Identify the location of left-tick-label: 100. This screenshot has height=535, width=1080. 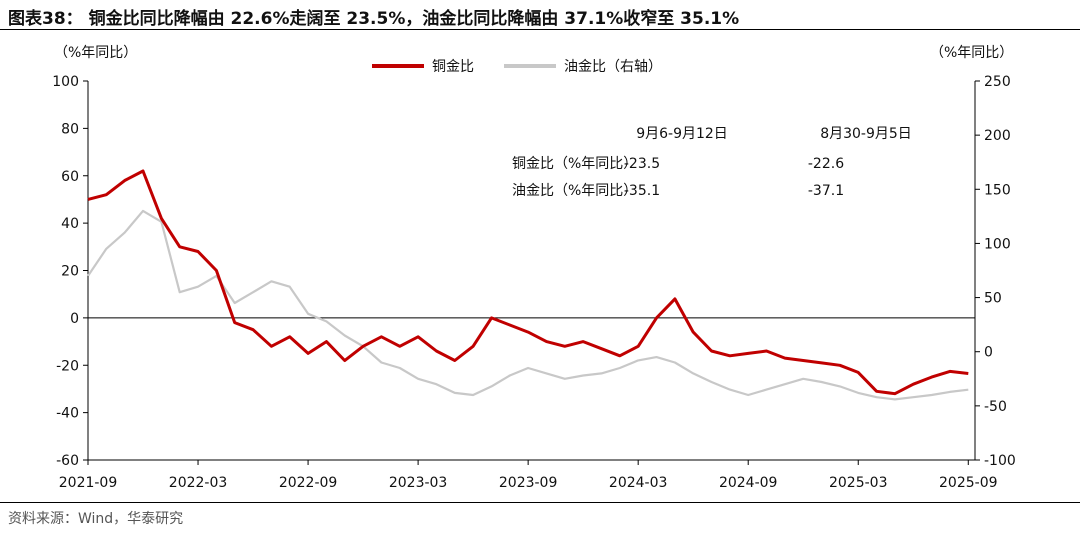
(65, 82).